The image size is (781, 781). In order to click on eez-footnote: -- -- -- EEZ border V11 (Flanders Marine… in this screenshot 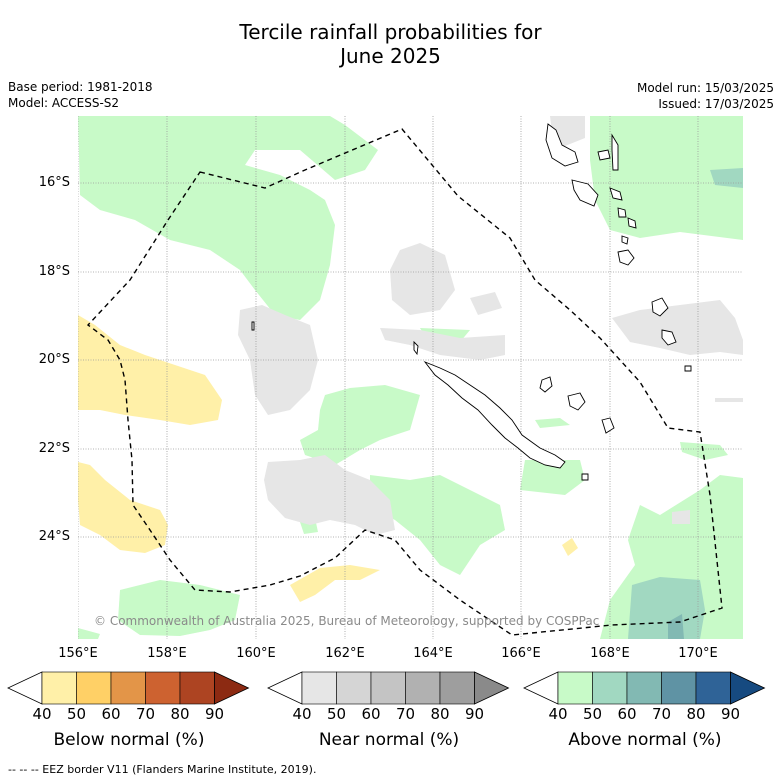, I will do `click(162, 769)`.